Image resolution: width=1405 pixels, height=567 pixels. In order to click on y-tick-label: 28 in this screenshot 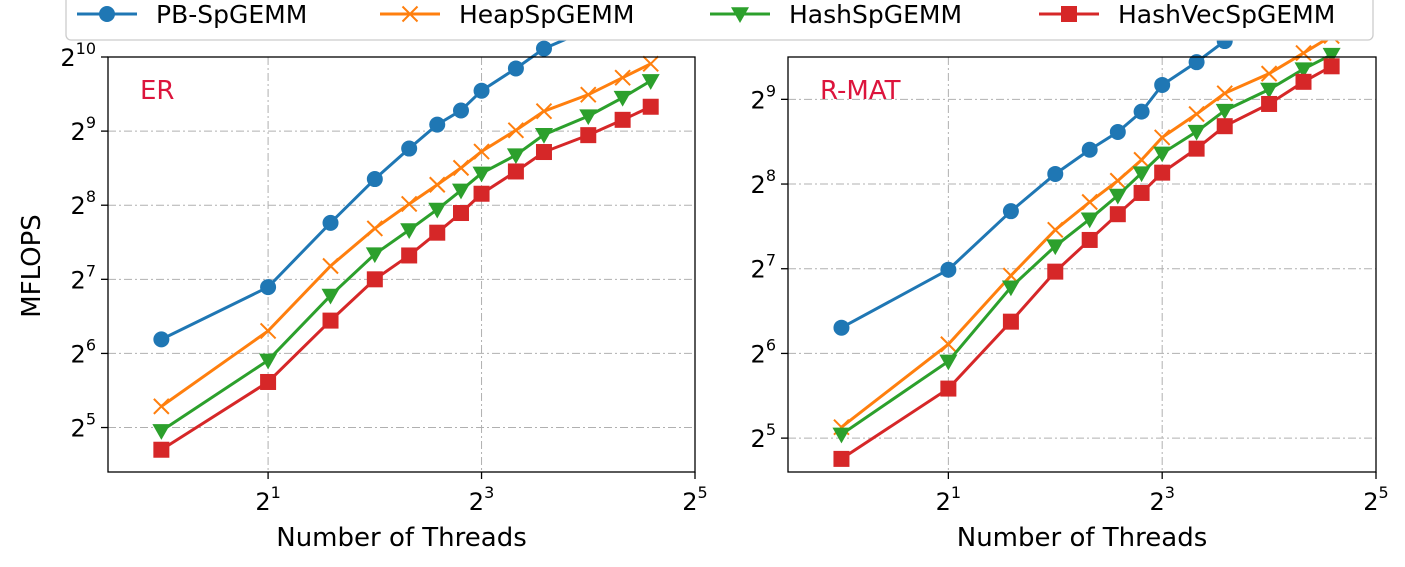, I will do `click(83, 203)`.